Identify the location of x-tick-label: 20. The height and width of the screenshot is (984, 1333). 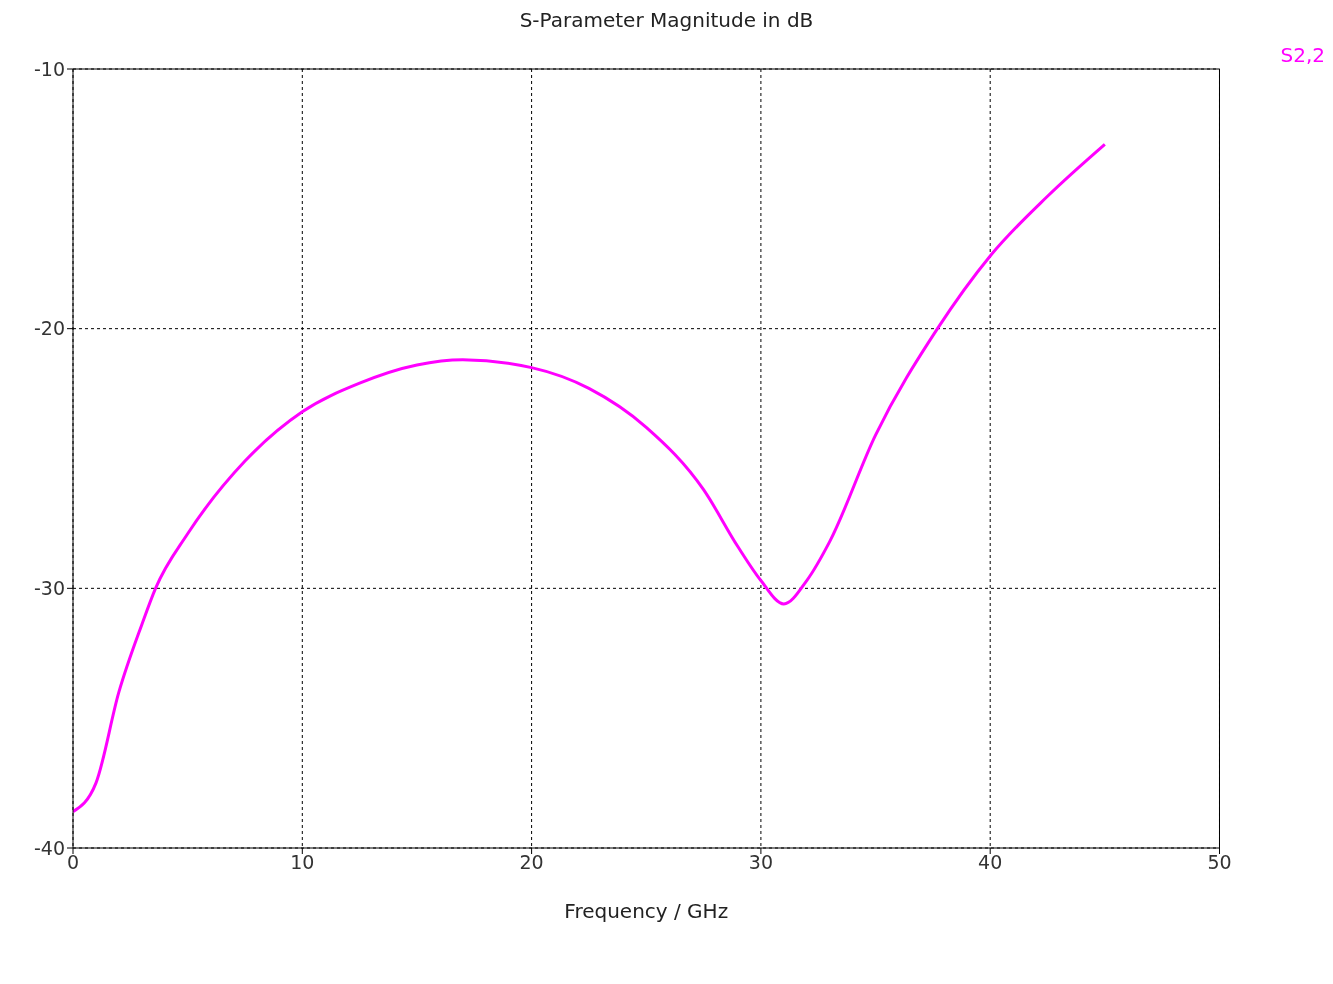
(531, 862).